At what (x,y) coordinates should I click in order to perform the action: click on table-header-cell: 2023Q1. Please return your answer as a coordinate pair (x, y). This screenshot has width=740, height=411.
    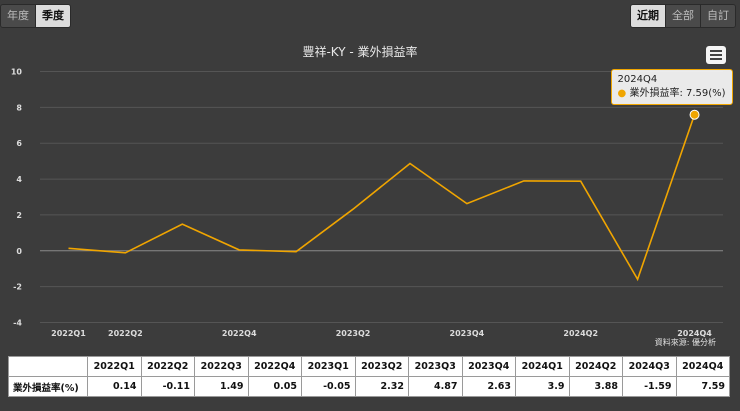
    Looking at the image, I should click on (328, 366).